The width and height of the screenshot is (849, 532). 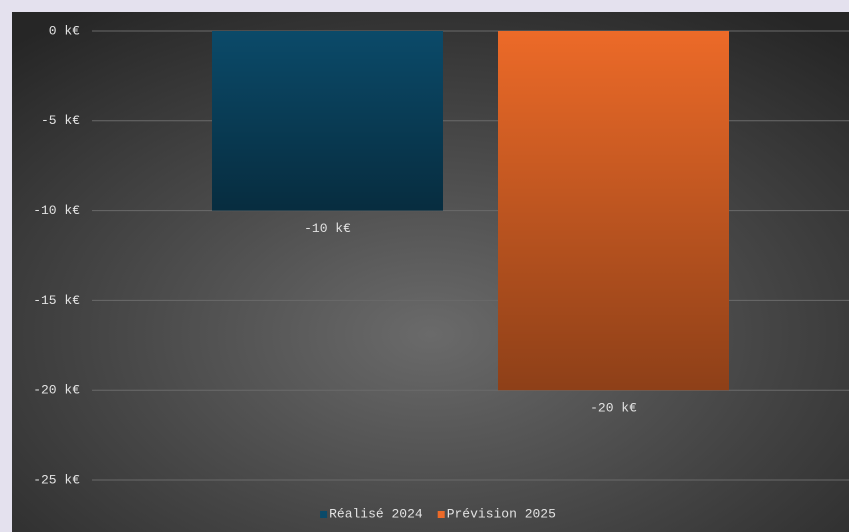 I want to click on y-tick-label: -15 k€, so click(x=56, y=300).